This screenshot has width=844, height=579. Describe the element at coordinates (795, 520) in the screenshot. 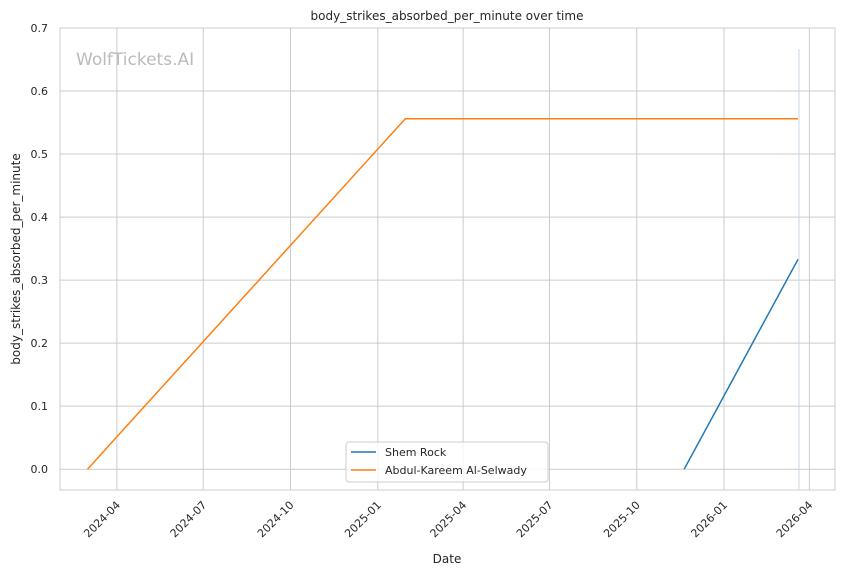

I see `x-tick-label: 2026-04` at that location.